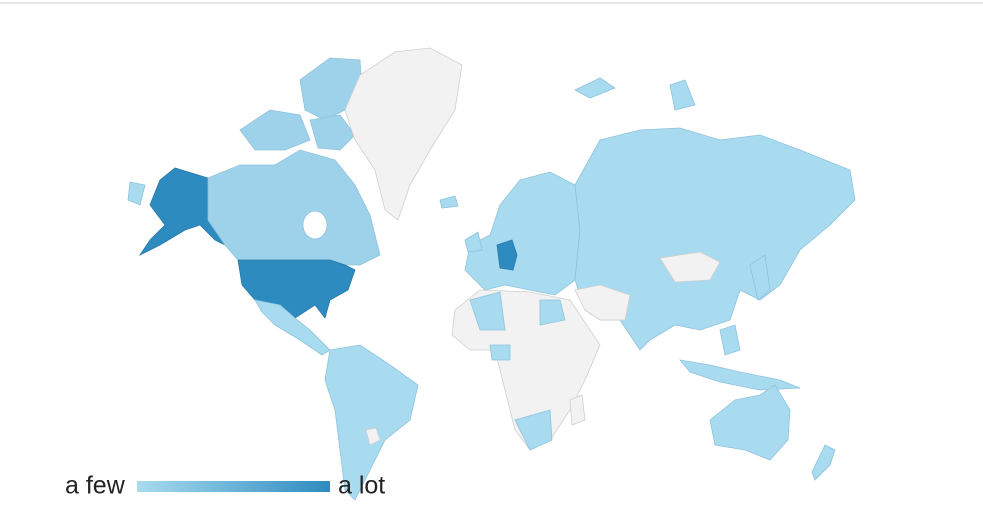 The image size is (983, 514). Describe the element at coordinates (95, 486) in the screenshot. I see `legend-low-label: a few` at that location.